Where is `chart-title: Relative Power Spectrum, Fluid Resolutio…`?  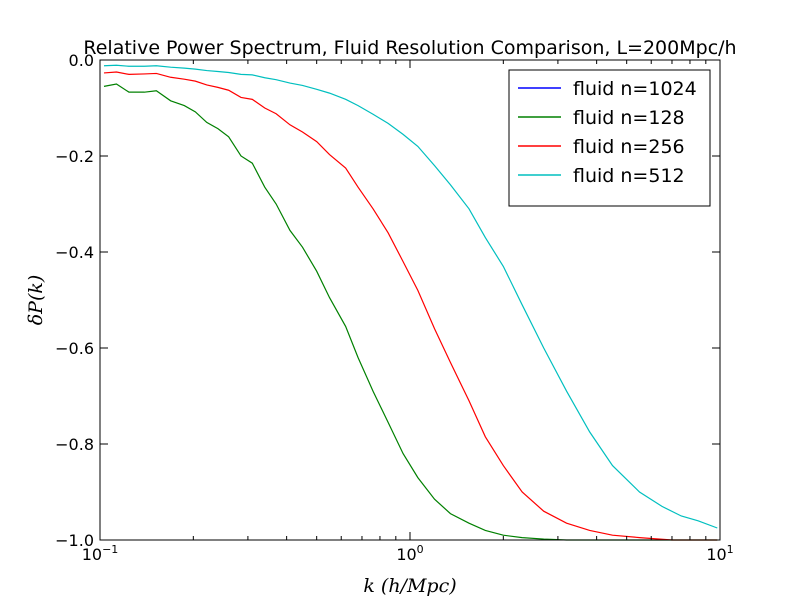
chart-title: Relative Power Spectrum, Fluid Resolutio… is located at coordinates (409, 48).